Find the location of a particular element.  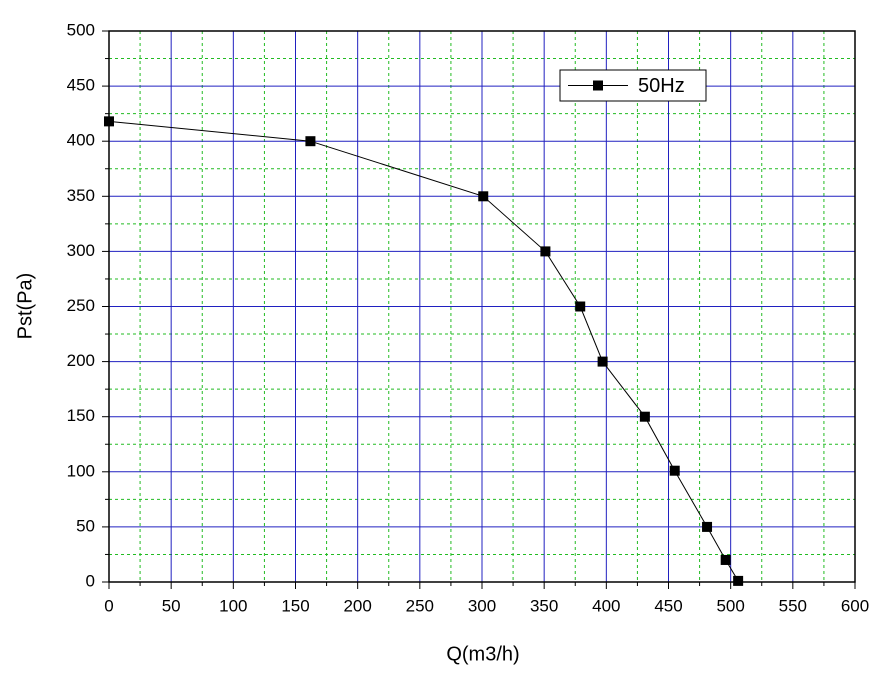

y-tick-label: 350 is located at coordinates (81, 195).